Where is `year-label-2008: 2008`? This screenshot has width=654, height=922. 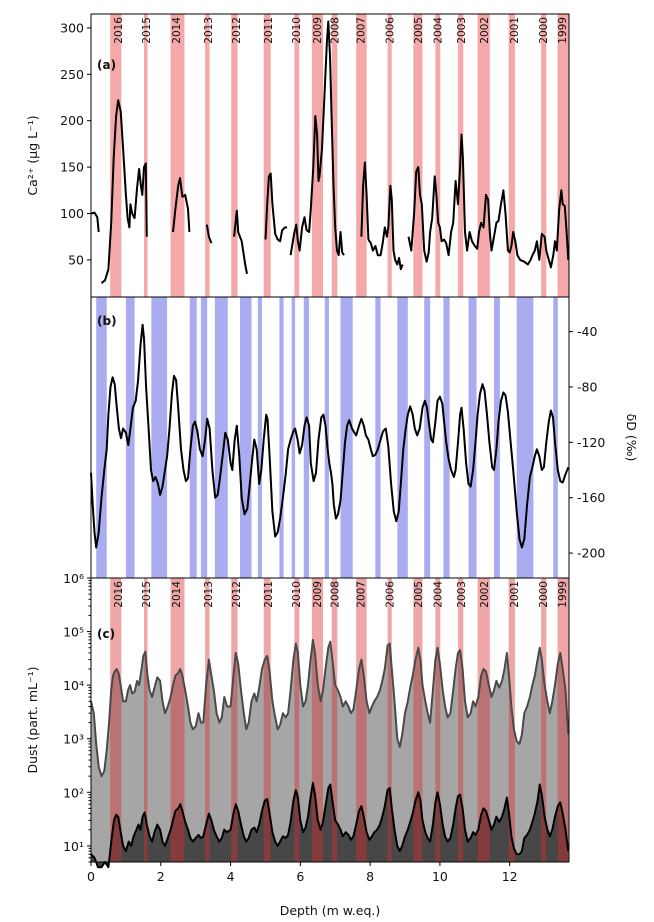 year-label-2008: 2008 is located at coordinates (336, 594).